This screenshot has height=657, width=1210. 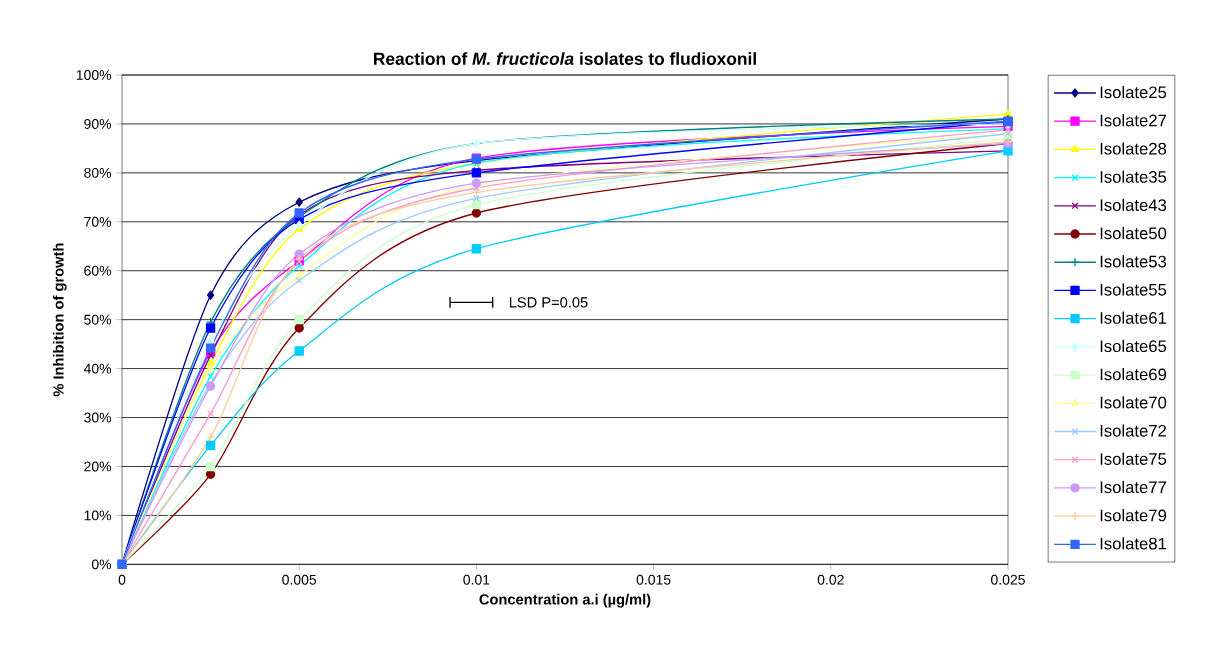 What do you see at coordinates (98, 172) in the screenshot?
I see `y-tick-label: 80%` at bounding box center [98, 172].